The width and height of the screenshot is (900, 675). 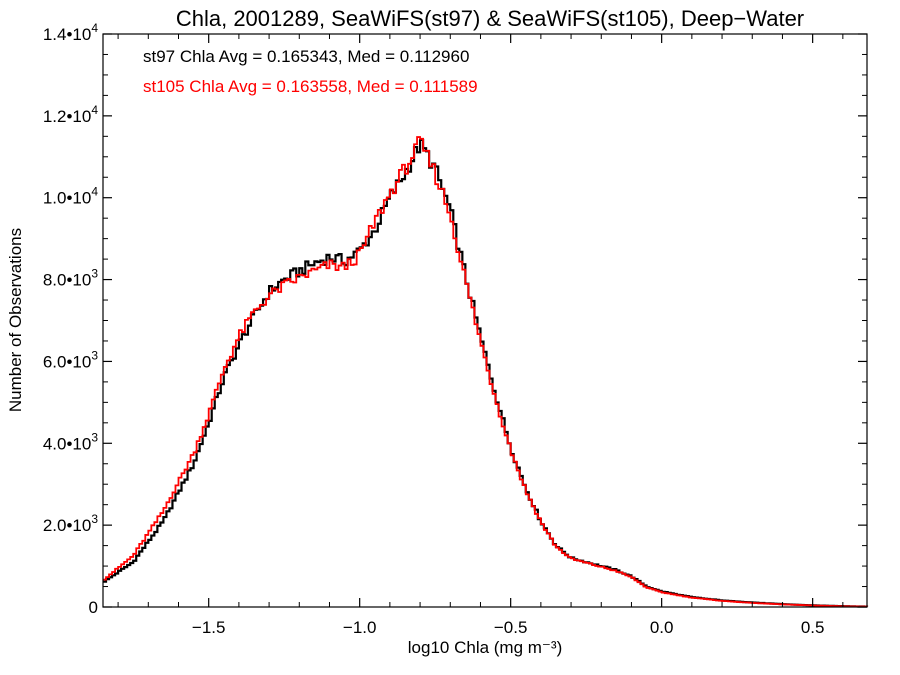 What do you see at coordinates (71, 441) in the screenshot?
I see `y-tick-label: 4.0•103` at bounding box center [71, 441].